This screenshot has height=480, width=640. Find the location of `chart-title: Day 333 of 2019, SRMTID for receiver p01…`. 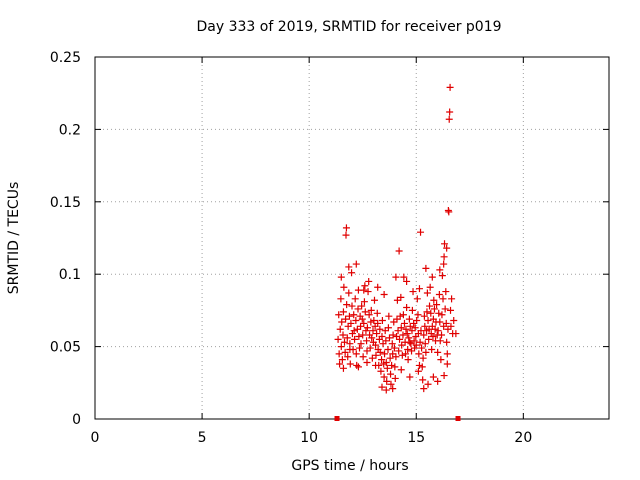

chart-title: Day 333 of 2019, SRMTID for receiver p01… is located at coordinates (348, 27).